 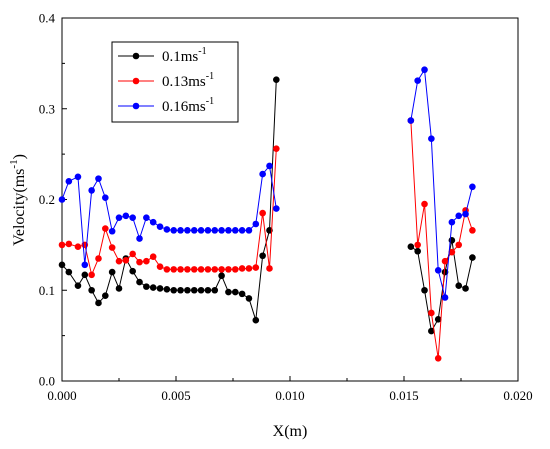 I want to click on legend-label-1-main: 0.13ms, so click(x=184, y=82).